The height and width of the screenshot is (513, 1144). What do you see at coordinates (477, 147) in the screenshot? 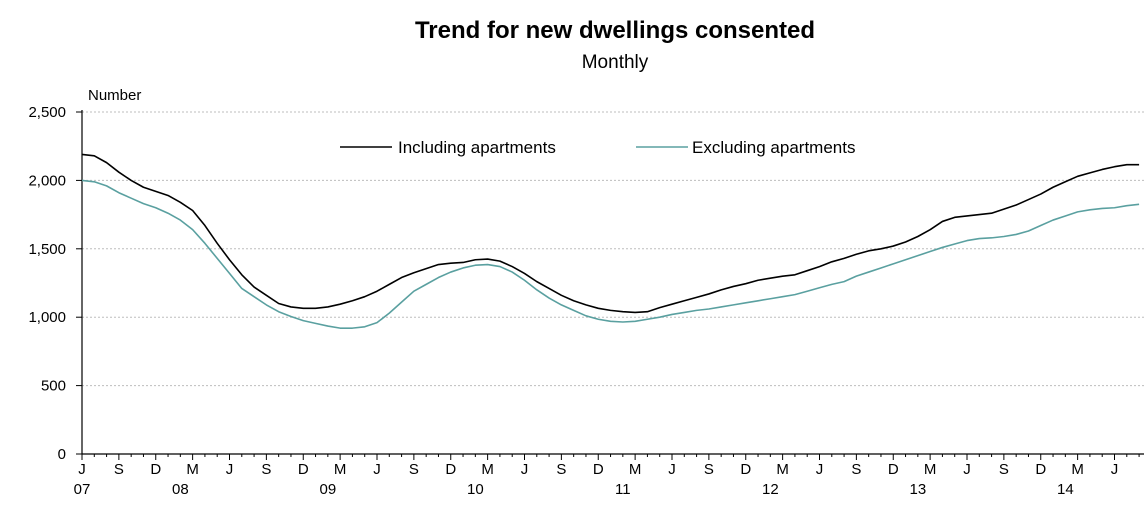
I see `legend-label-including: Including apartments` at bounding box center [477, 147].